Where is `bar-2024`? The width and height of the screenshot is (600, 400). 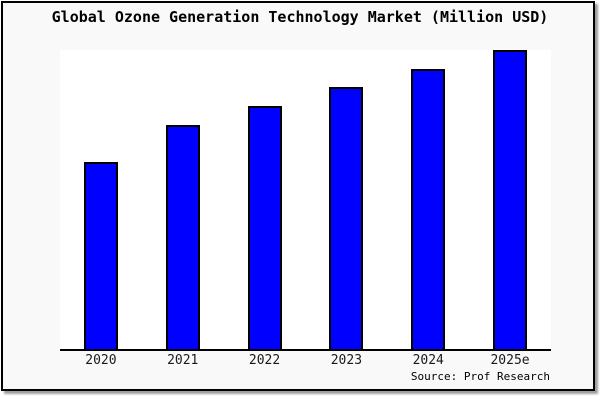
bar-2024 is located at coordinates (428, 209).